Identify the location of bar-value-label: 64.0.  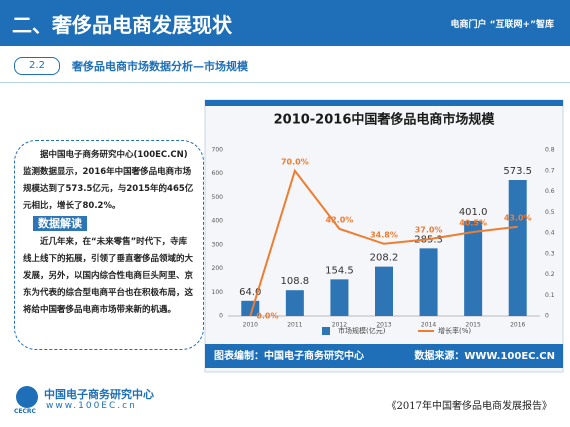
(250, 292).